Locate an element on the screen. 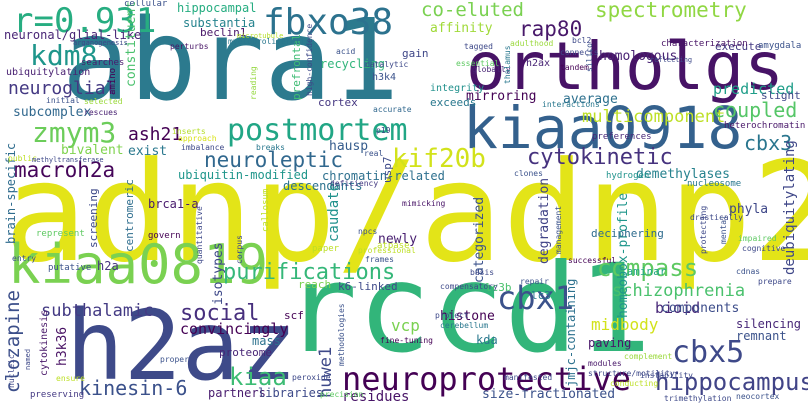  word-h2az: h2az is located at coordinates (182, 346).